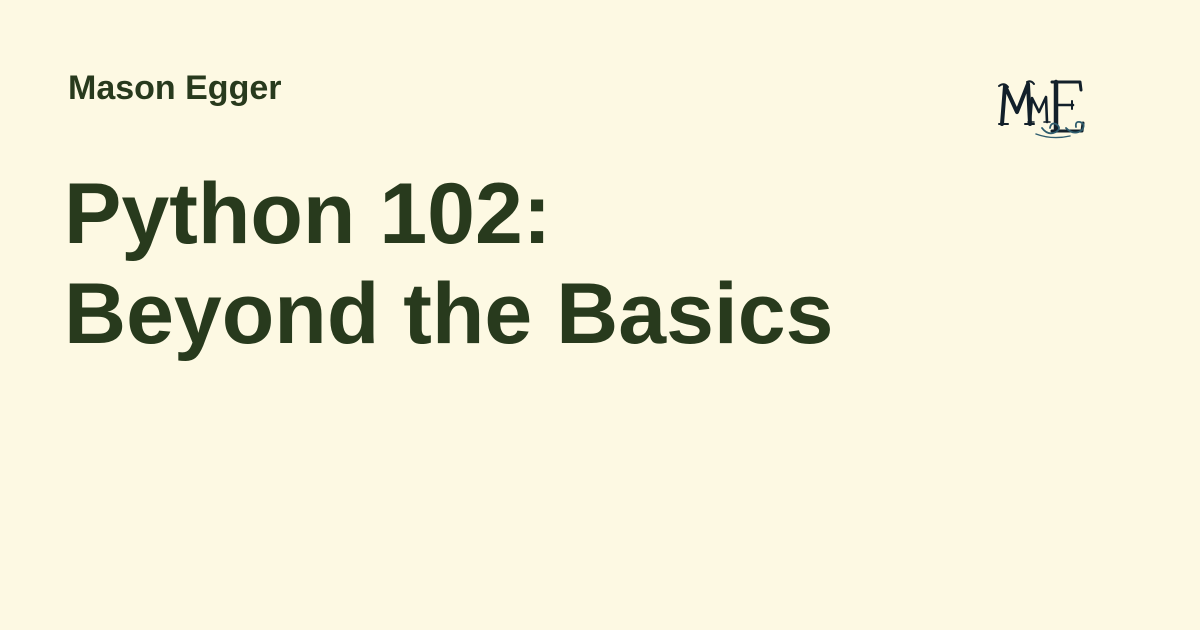 The height and width of the screenshot is (630, 1200). Describe the element at coordinates (449, 314) in the screenshot. I see `title-line-2: Beyond the Basics` at that location.